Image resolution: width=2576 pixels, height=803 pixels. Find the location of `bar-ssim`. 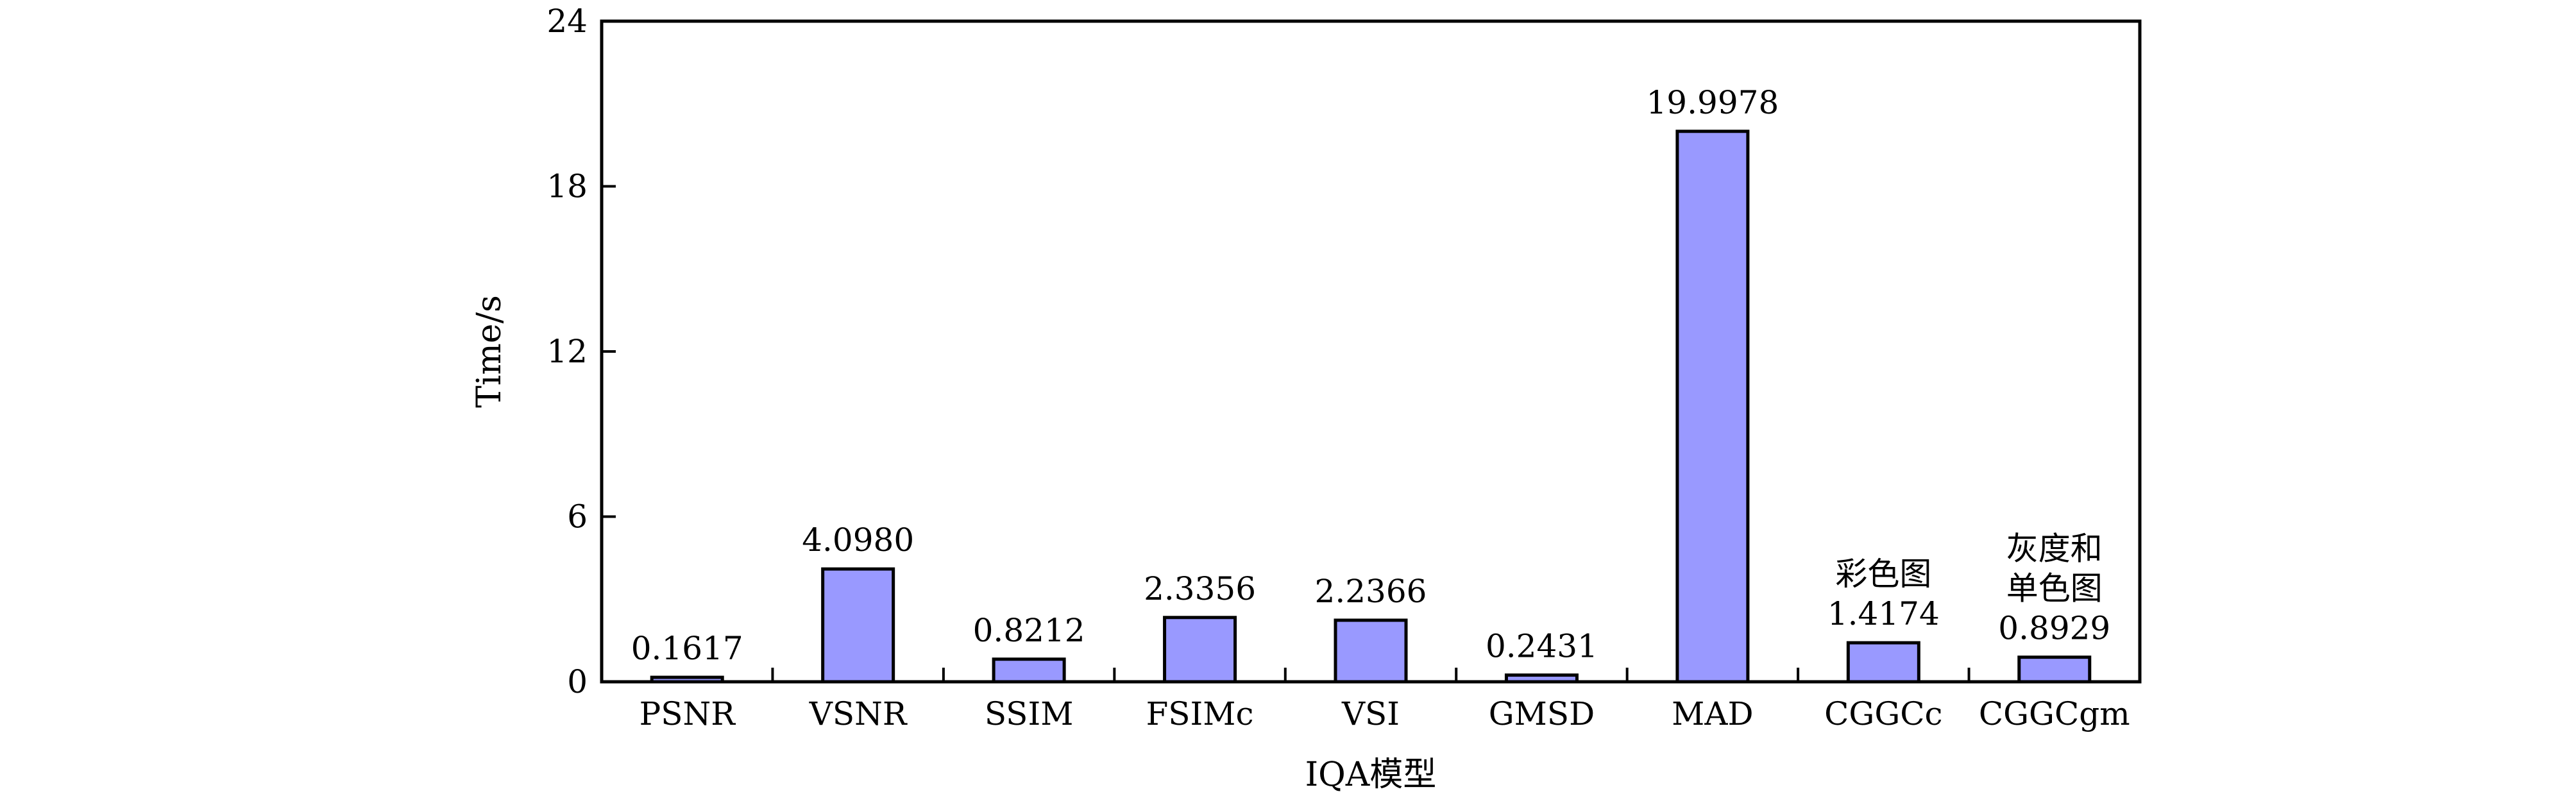

bar-ssim is located at coordinates (1029, 671).